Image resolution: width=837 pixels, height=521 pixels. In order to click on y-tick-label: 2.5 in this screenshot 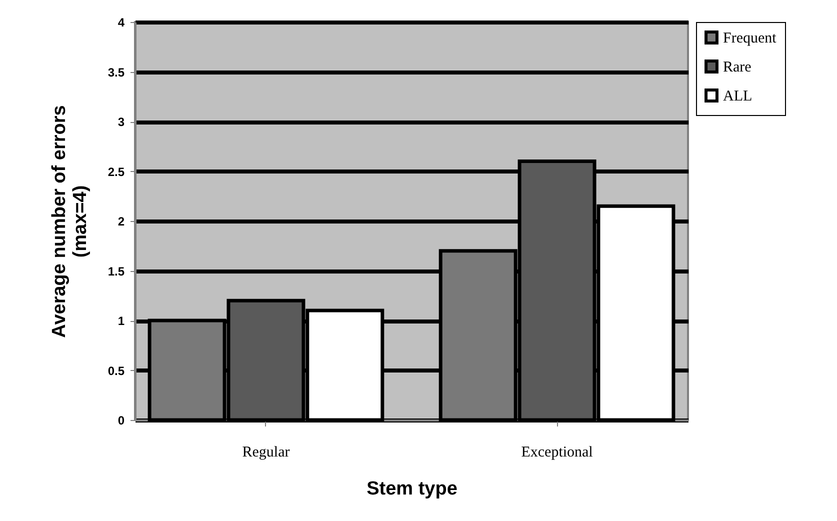, I will do `click(116, 171)`.